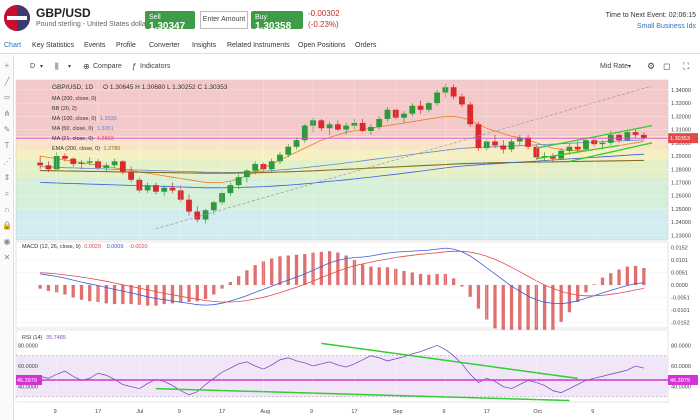  Describe the element at coordinates (342, 376) in the screenshot. I see `rsi-band` at that location.